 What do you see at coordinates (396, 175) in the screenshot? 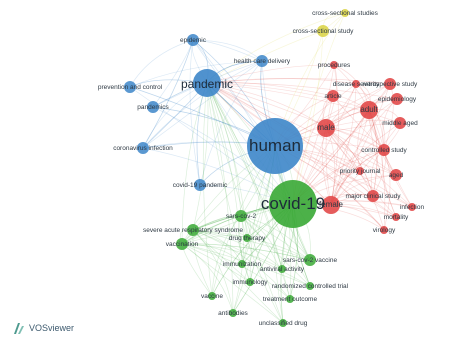
I see `node-aged` at bounding box center [396, 175].